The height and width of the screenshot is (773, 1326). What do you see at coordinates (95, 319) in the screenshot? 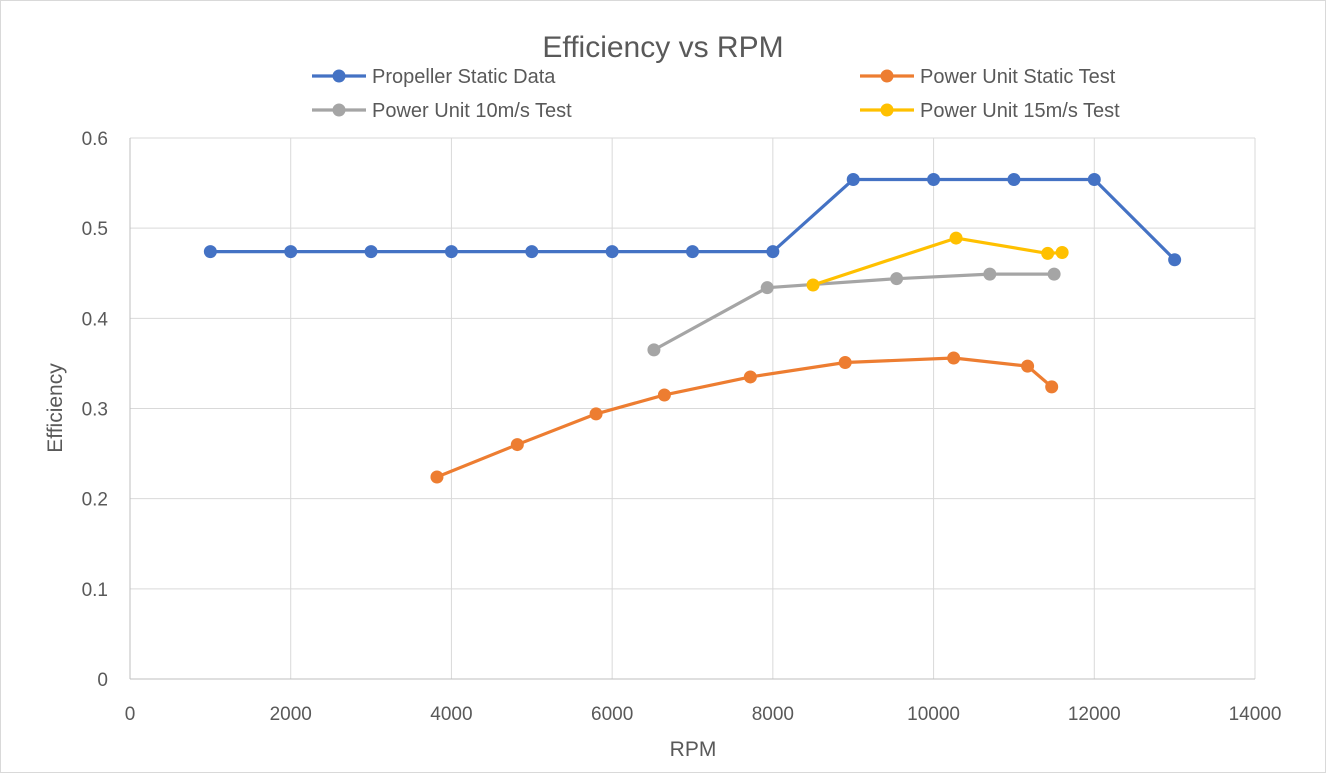
I see `y-tick-label: 0.4` at bounding box center [95, 319].